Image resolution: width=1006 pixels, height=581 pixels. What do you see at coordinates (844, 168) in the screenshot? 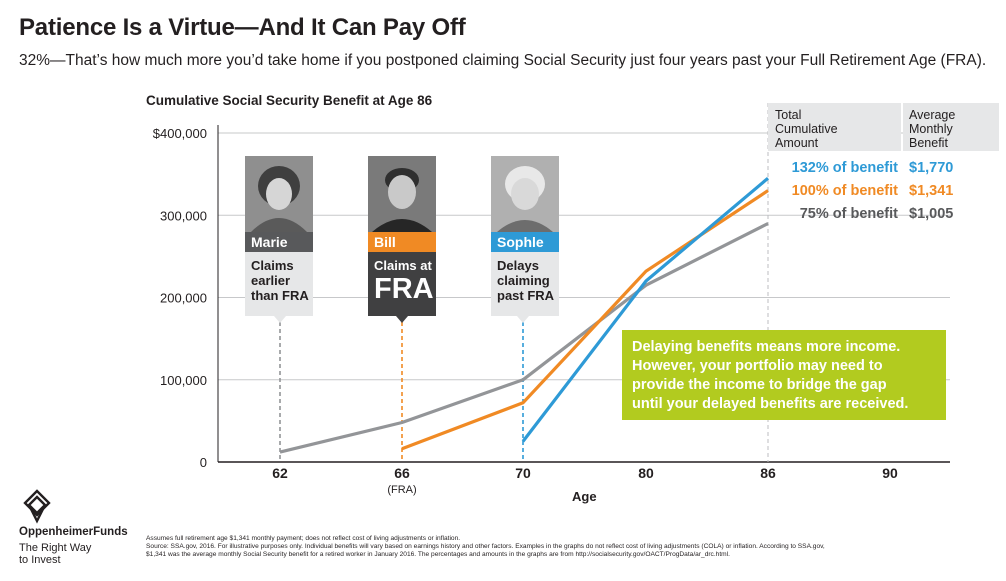
I see `row-percent: 132% of benefit` at bounding box center [844, 168].